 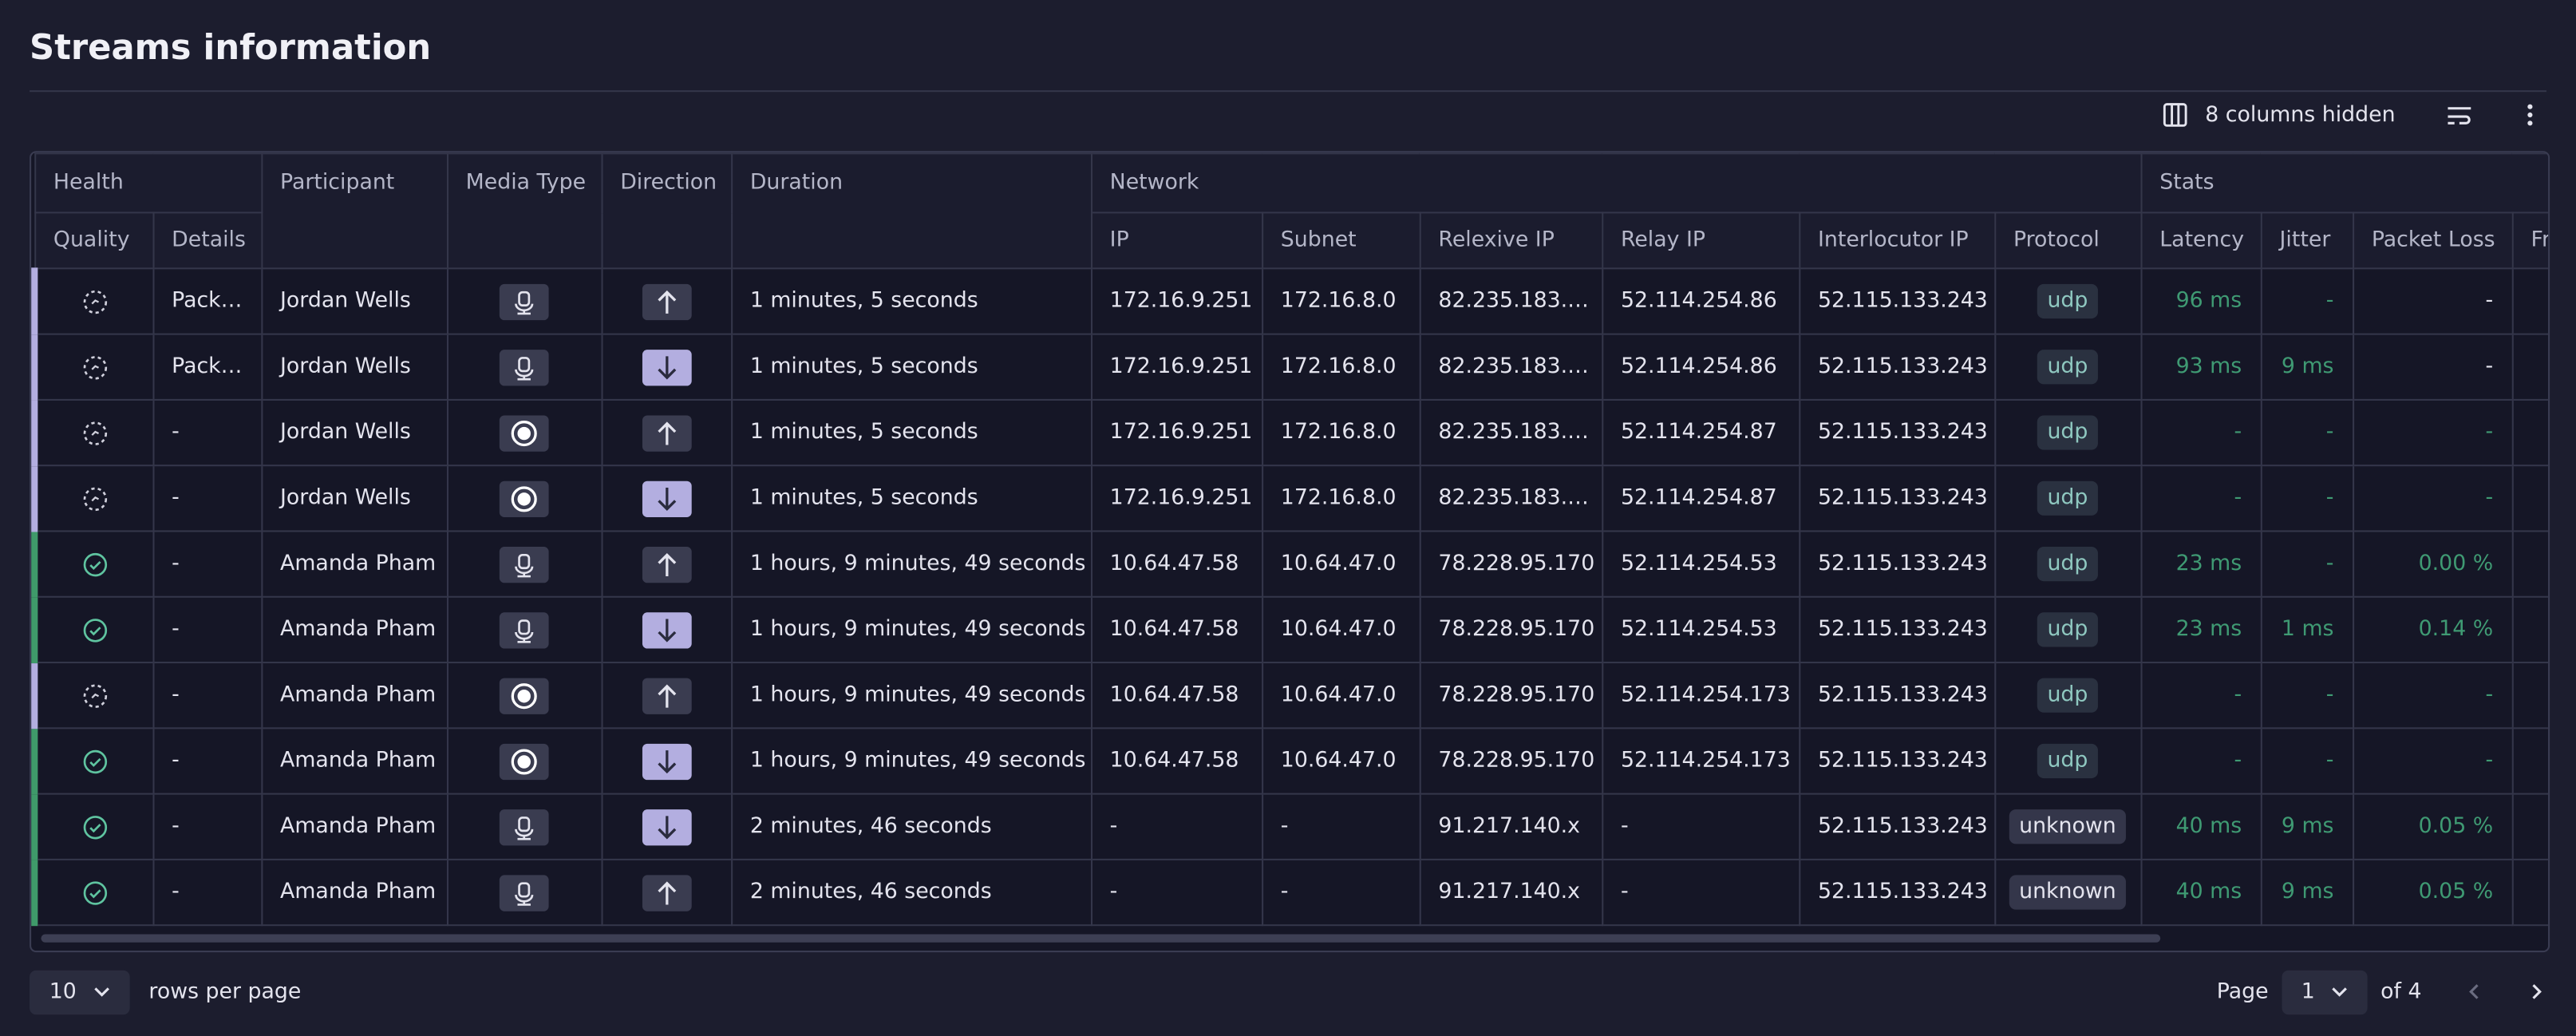 What do you see at coordinates (2474, 992) in the screenshot?
I see `prev-page` at bounding box center [2474, 992].